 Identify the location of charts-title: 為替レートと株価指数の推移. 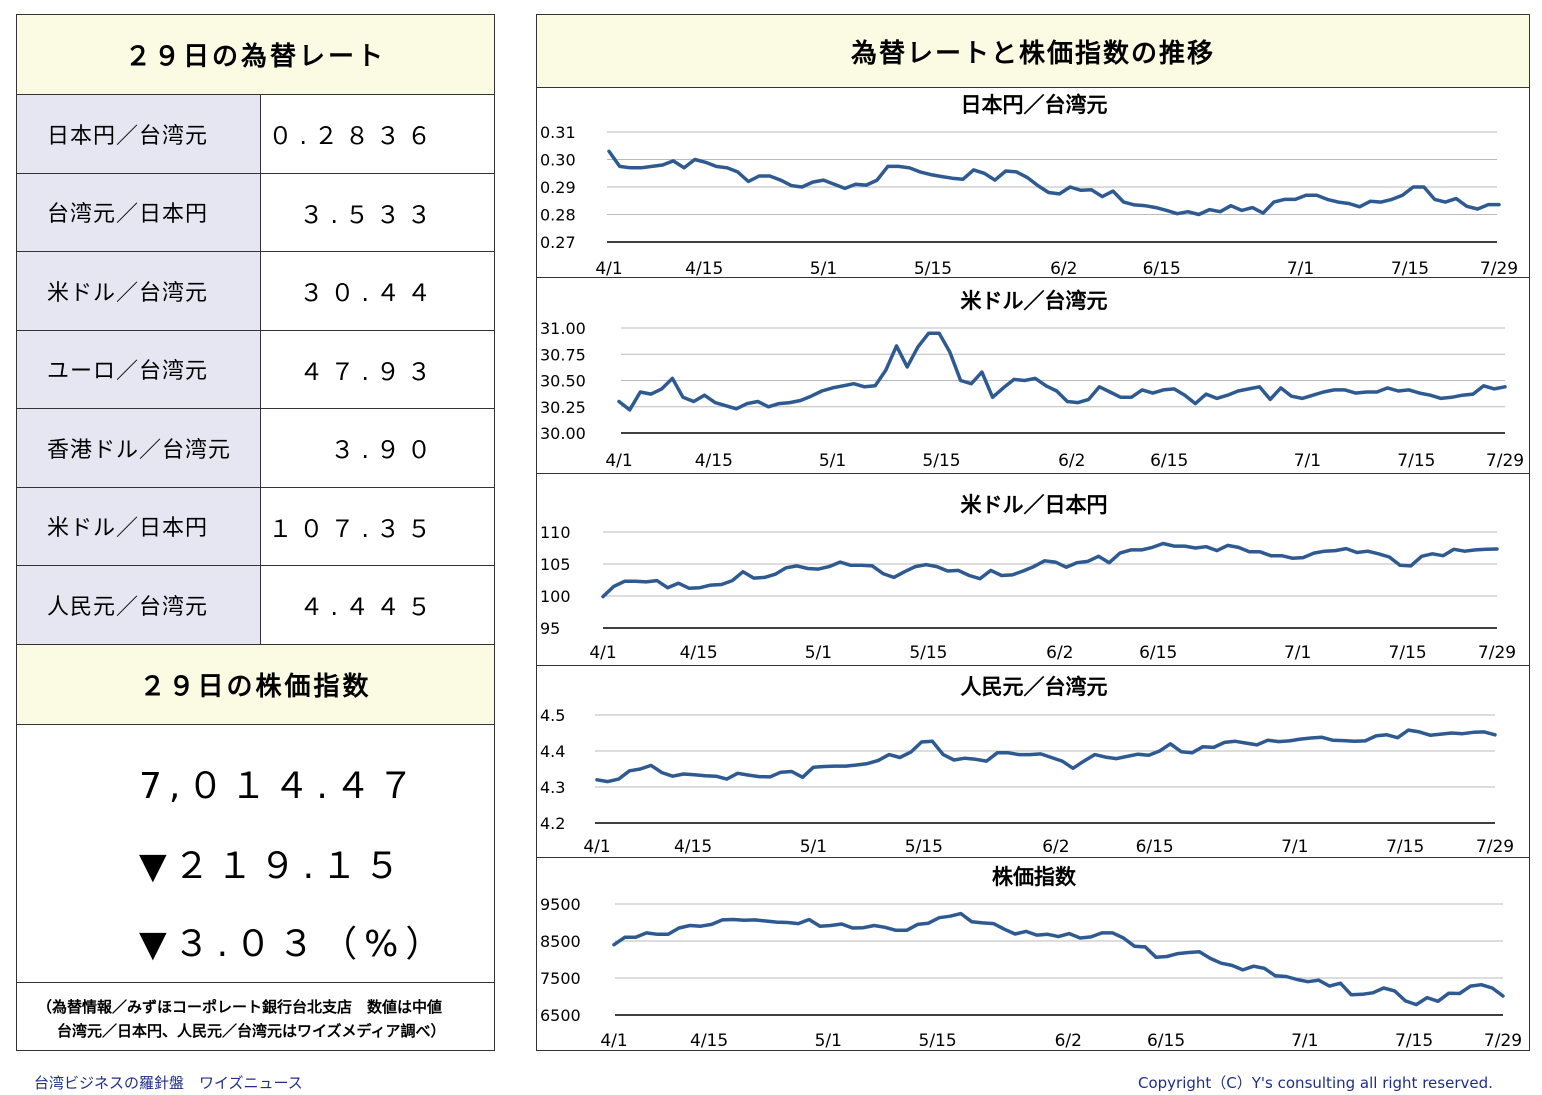
(1033, 51).